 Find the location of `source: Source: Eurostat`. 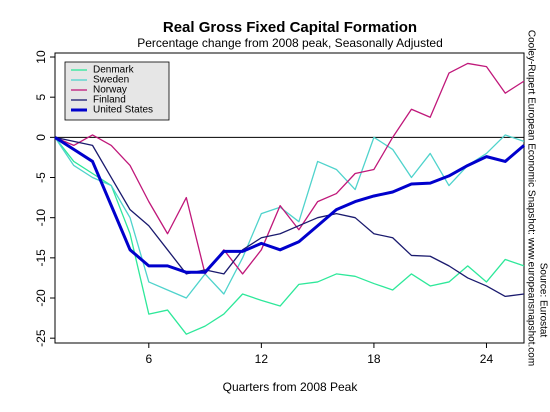

source: Source: Eurostat is located at coordinates (542, 300).